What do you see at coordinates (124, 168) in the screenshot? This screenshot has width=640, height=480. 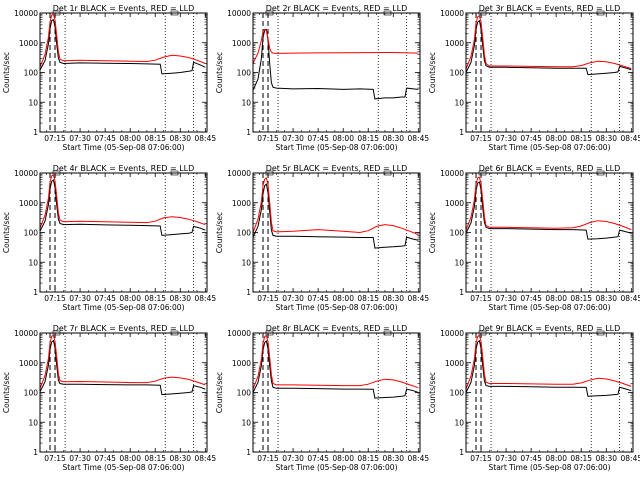 I see `chart-title: Det 4r BLACK = Events, RED = LLD` at bounding box center [124, 168].